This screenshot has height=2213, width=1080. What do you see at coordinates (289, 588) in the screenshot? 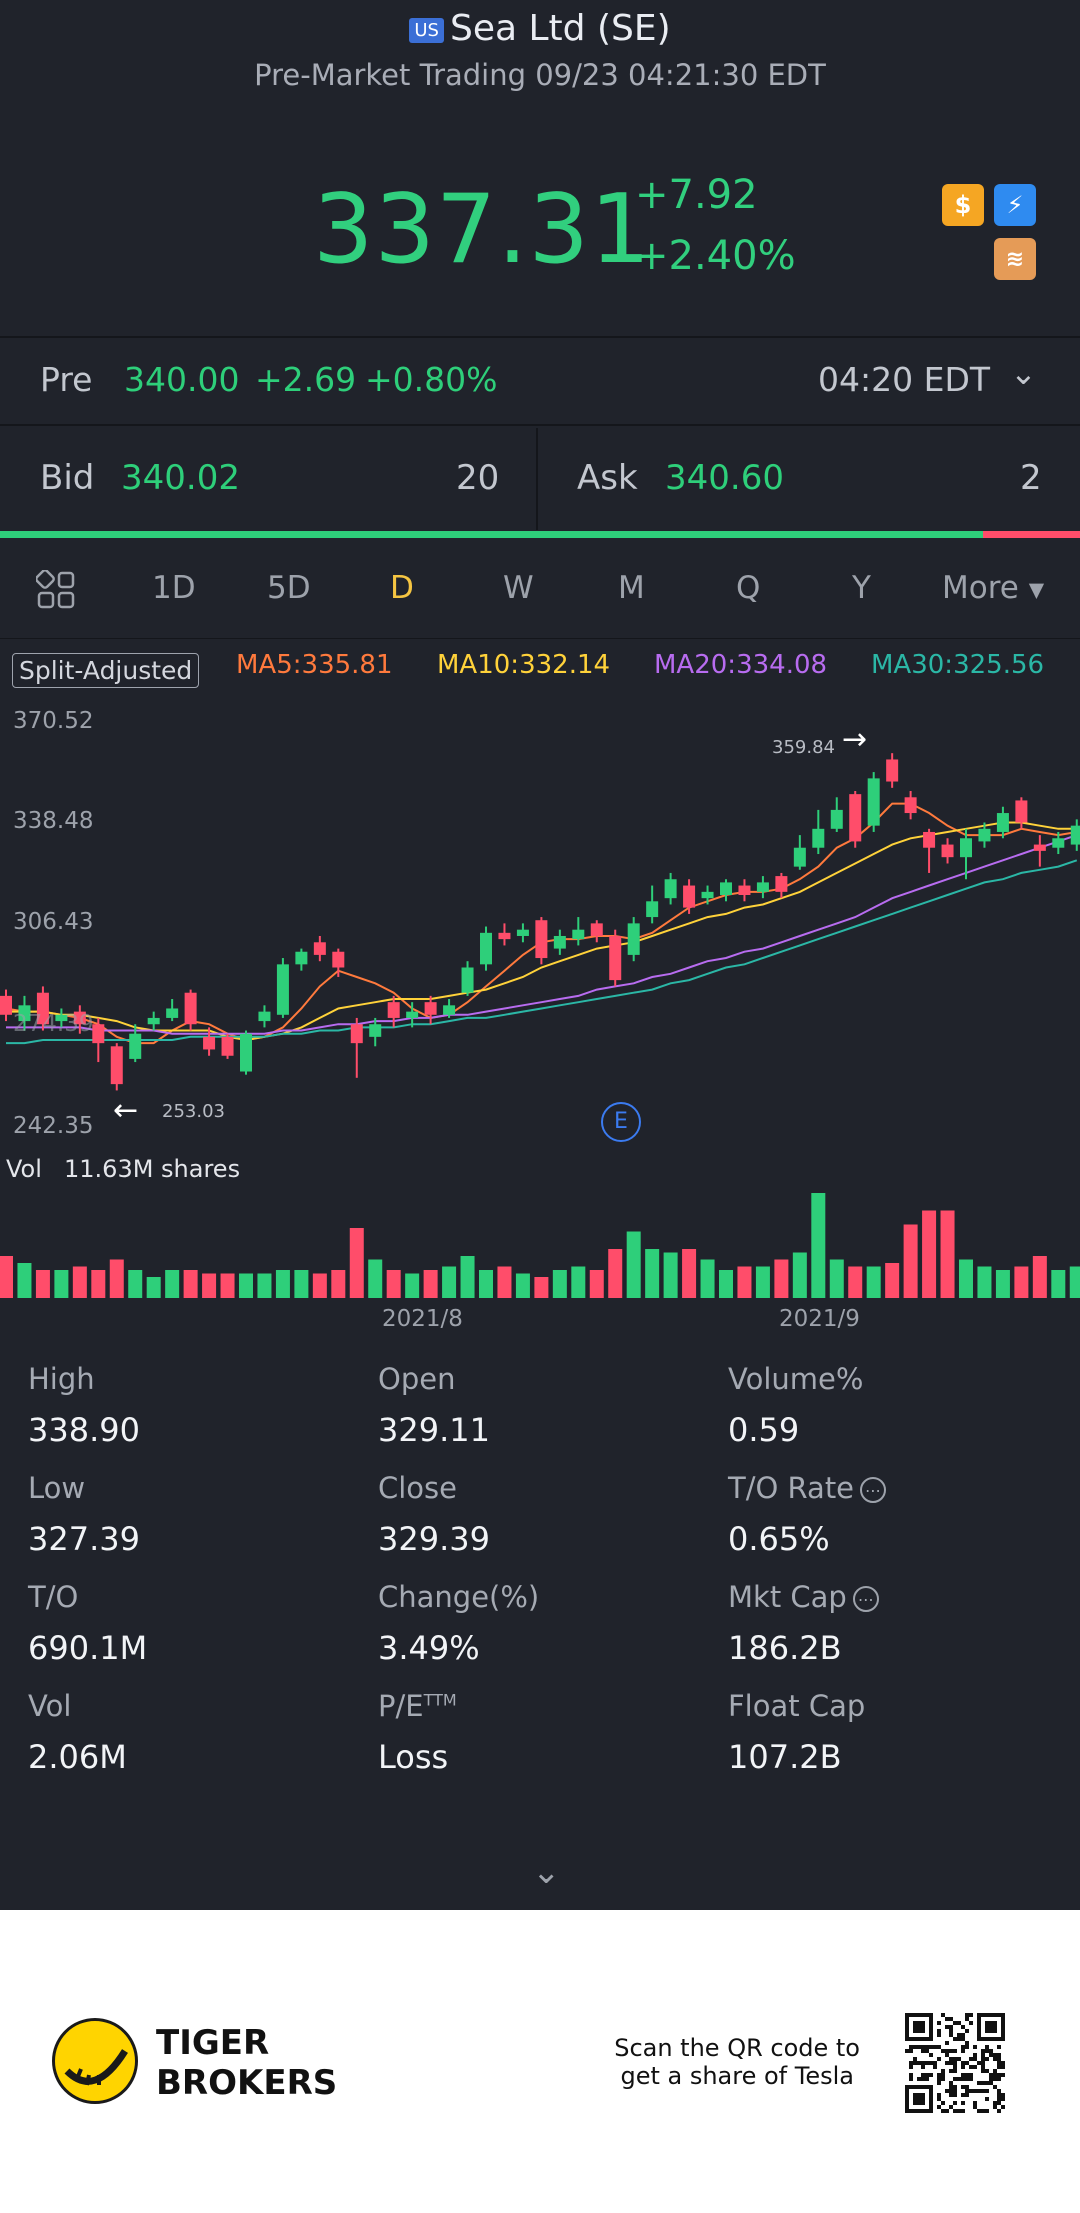
I see `tab-5d: 5D` at bounding box center [289, 588].